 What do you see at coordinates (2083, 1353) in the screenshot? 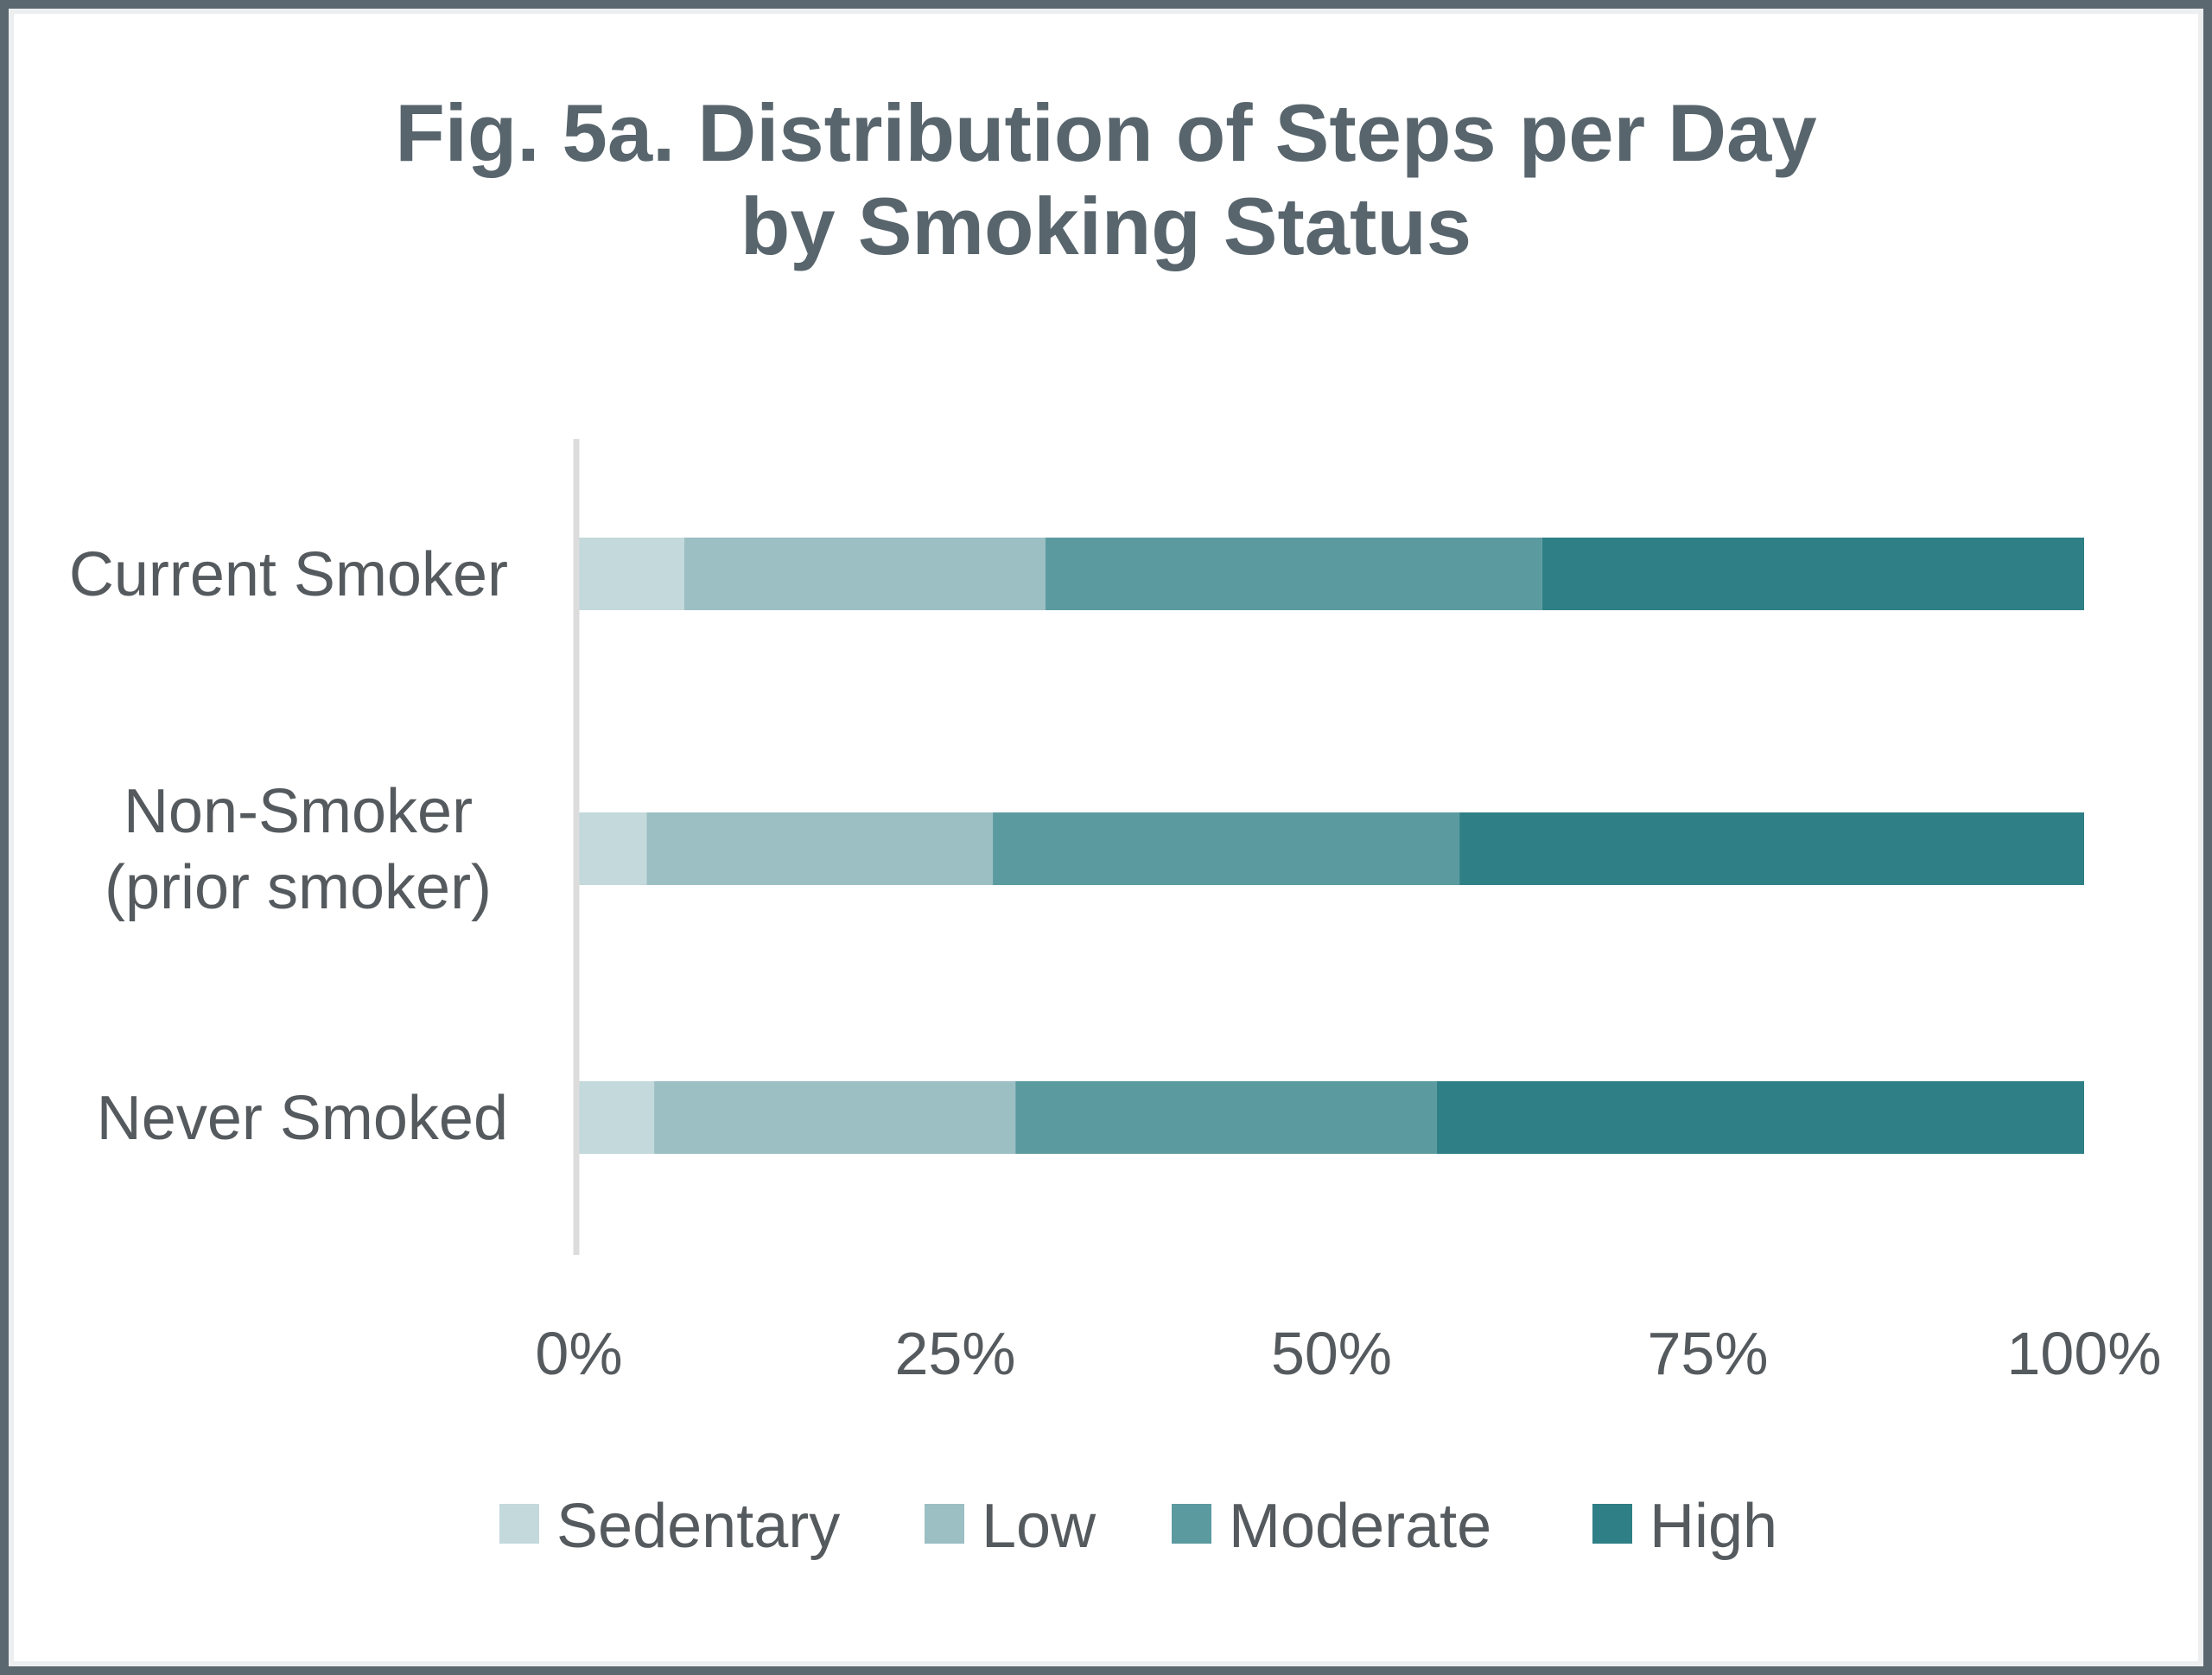
I see `x-tick-label-4: 100%` at bounding box center [2083, 1353].